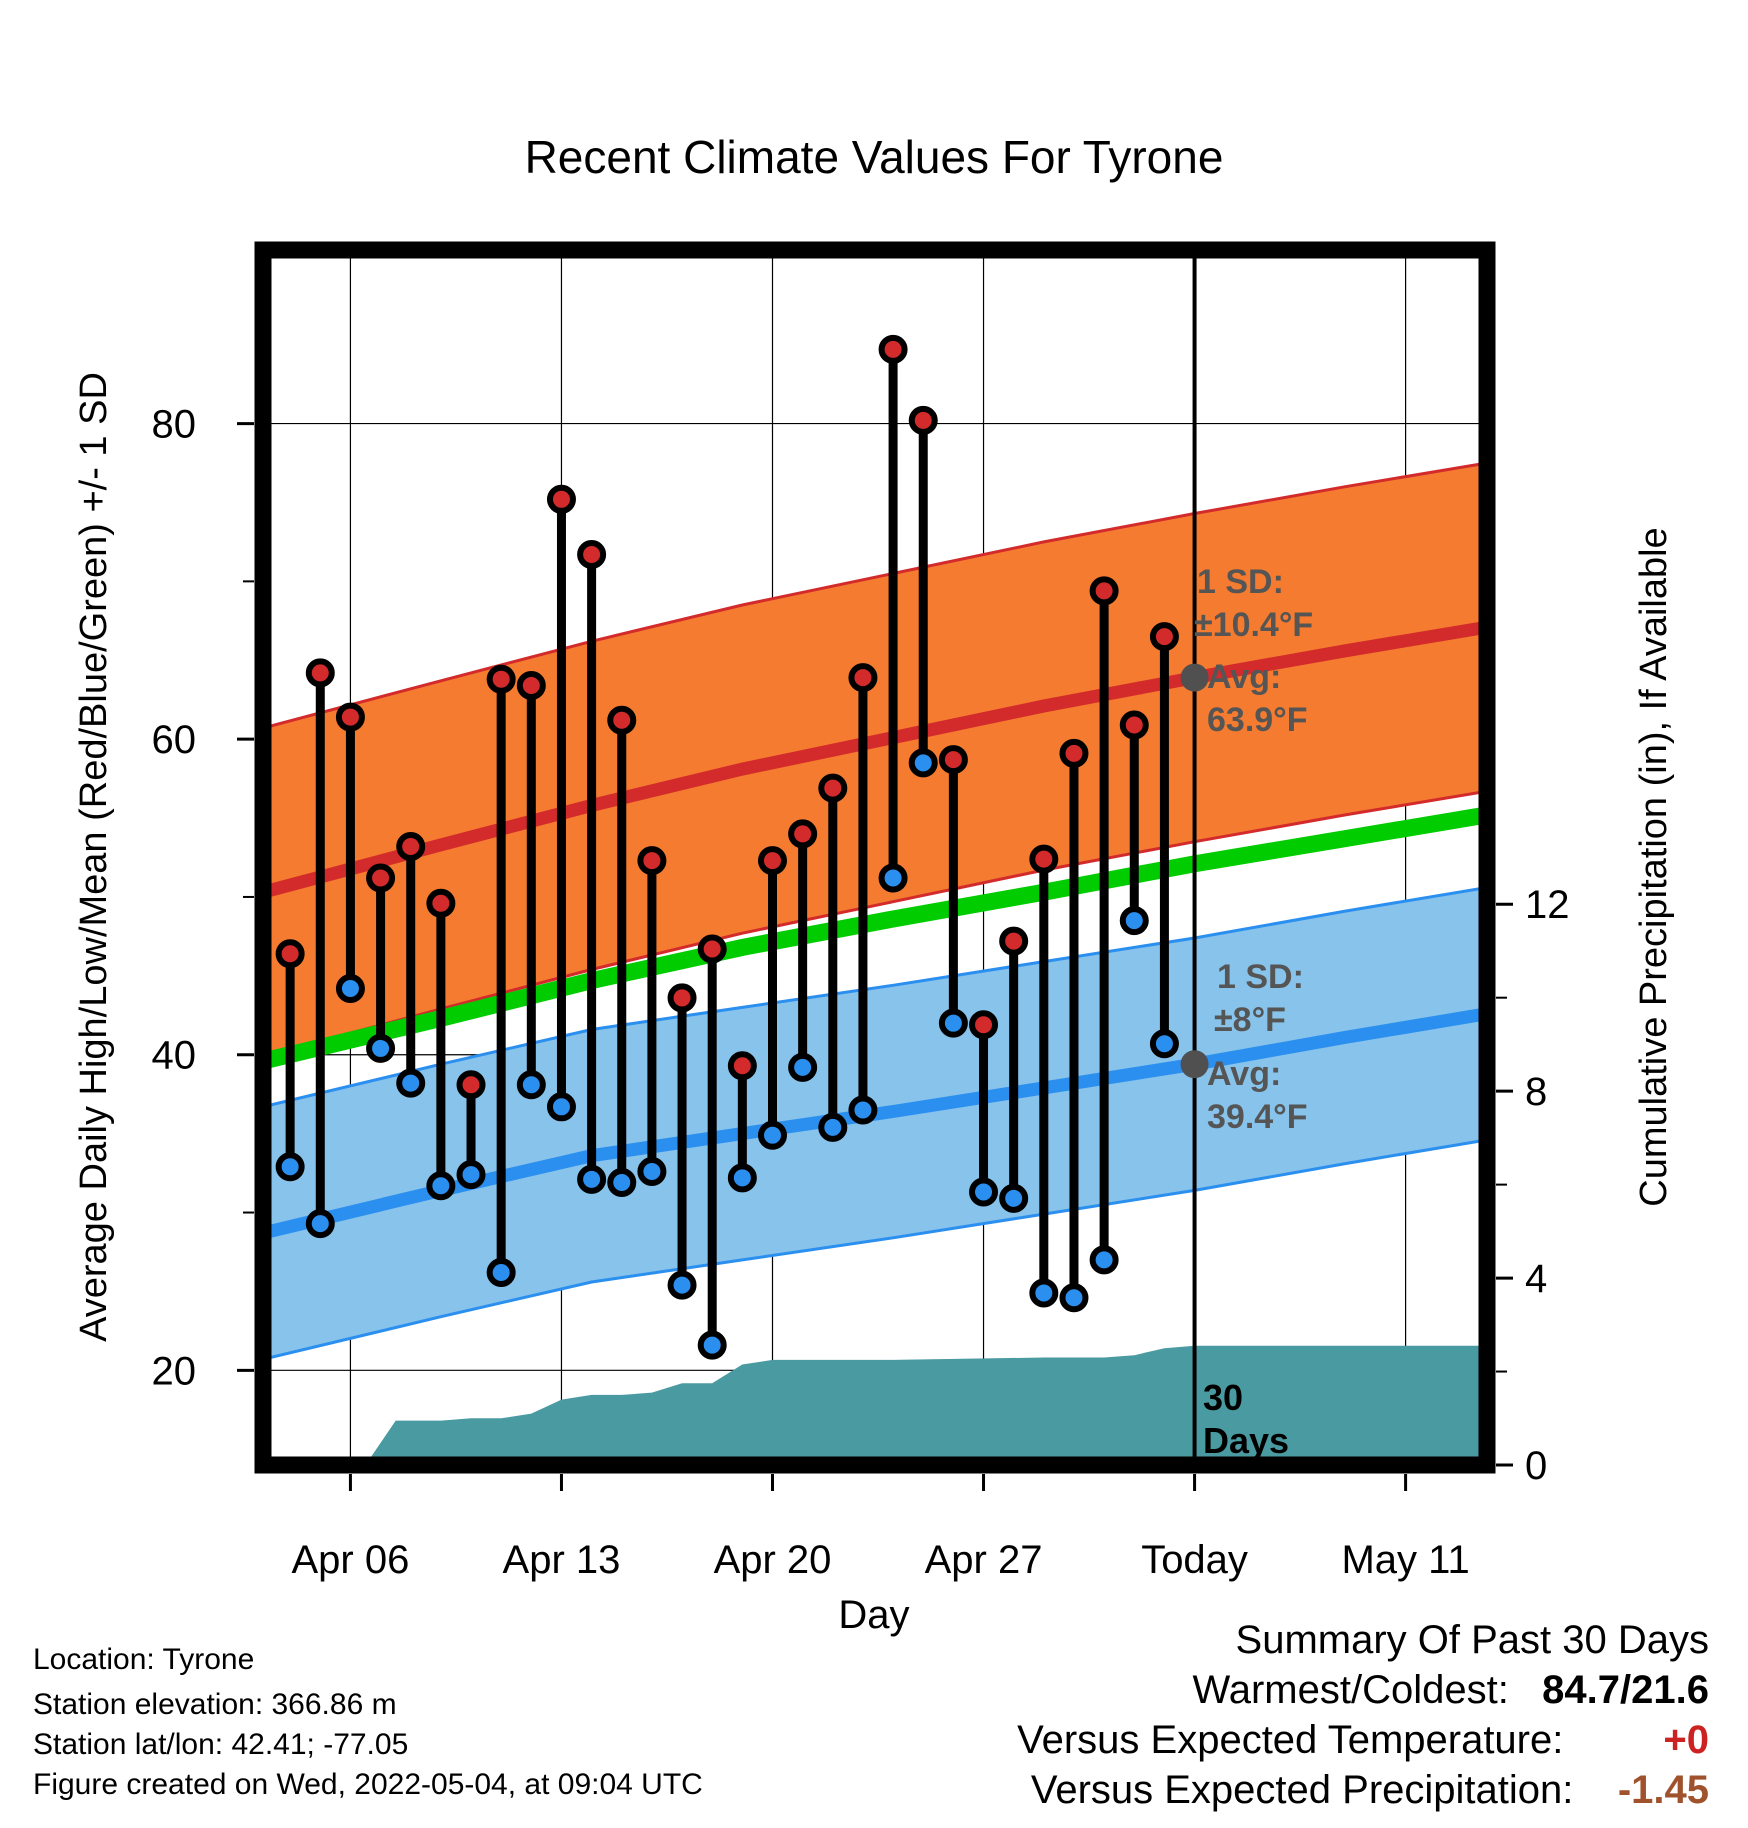 This screenshot has width=1748, height=1828. What do you see at coordinates (174, 740) in the screenshot?
I see `y-tick-label: 60` at bounding box center [174, 740].